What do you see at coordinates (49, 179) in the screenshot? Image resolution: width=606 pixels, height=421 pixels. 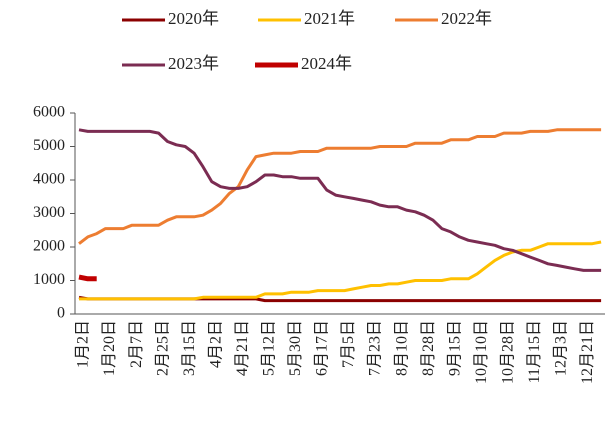 I see `y-tick-label: 4000` at bounding box center [49, 179].